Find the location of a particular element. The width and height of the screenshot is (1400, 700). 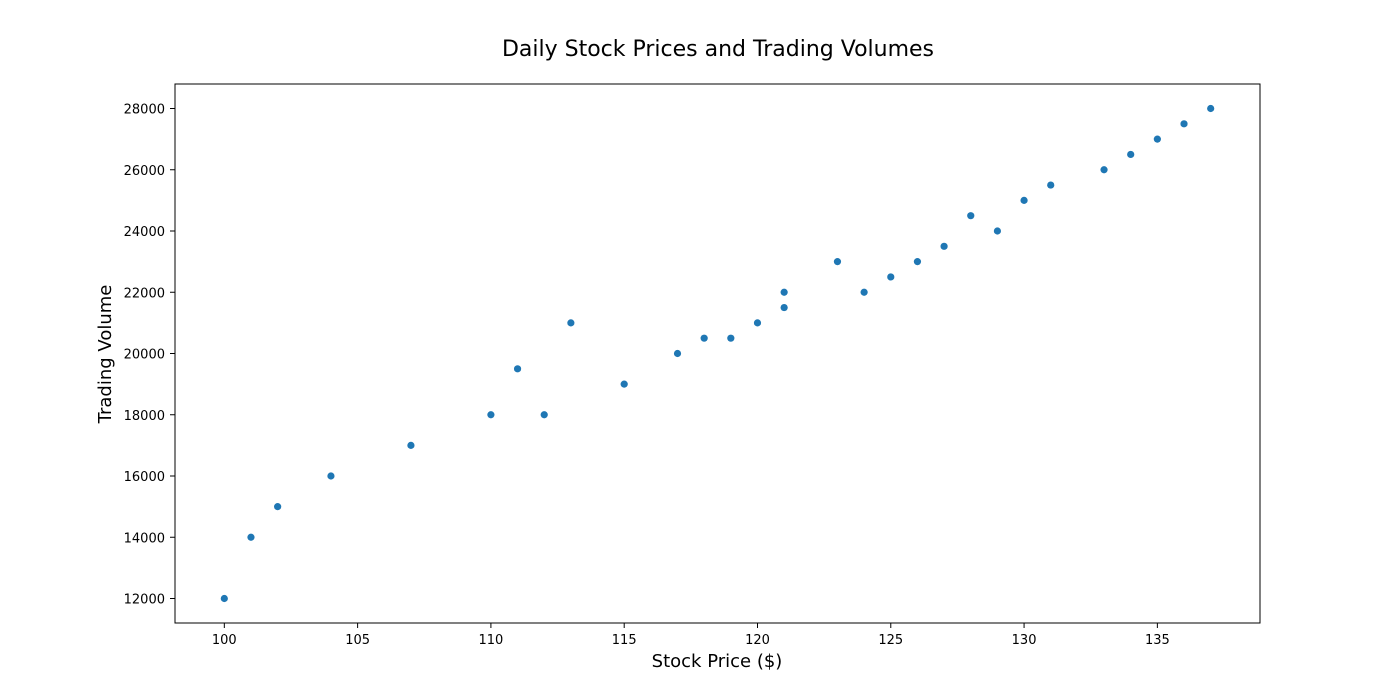

y-tick-label: 12000 is located at coordinates (144, 600).